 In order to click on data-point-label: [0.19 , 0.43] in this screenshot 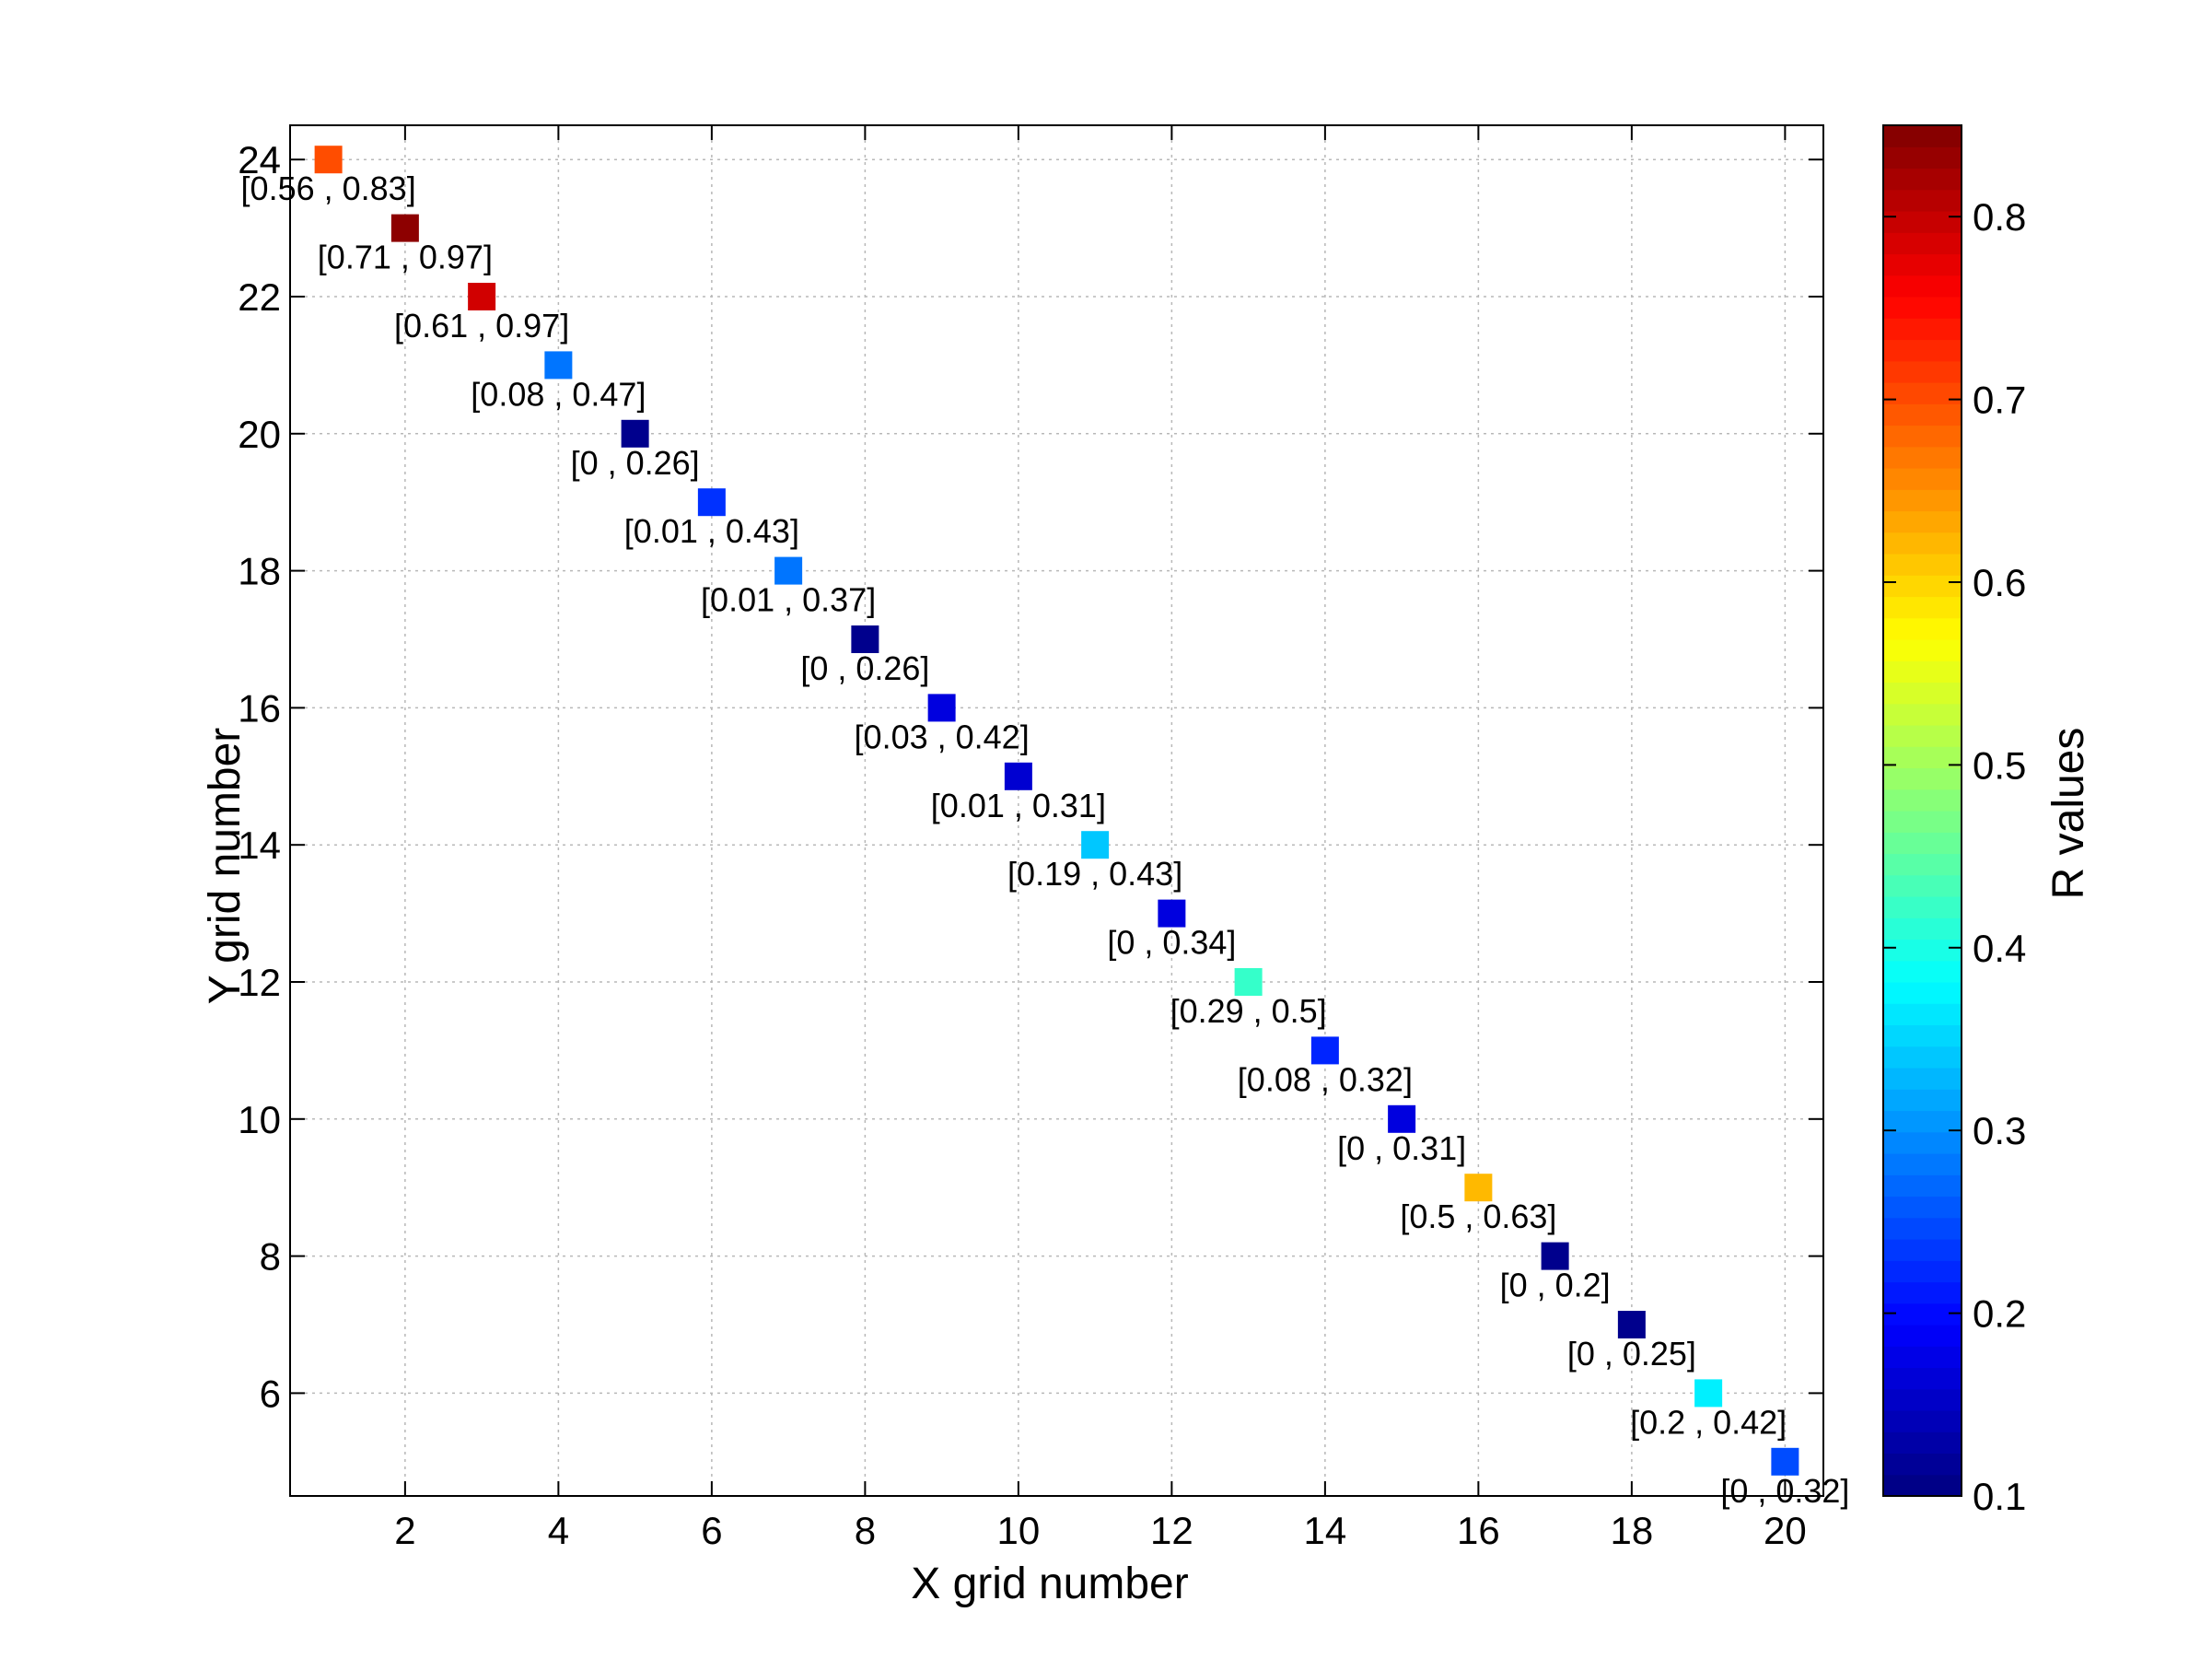, I will do `click(1094, 874)`.